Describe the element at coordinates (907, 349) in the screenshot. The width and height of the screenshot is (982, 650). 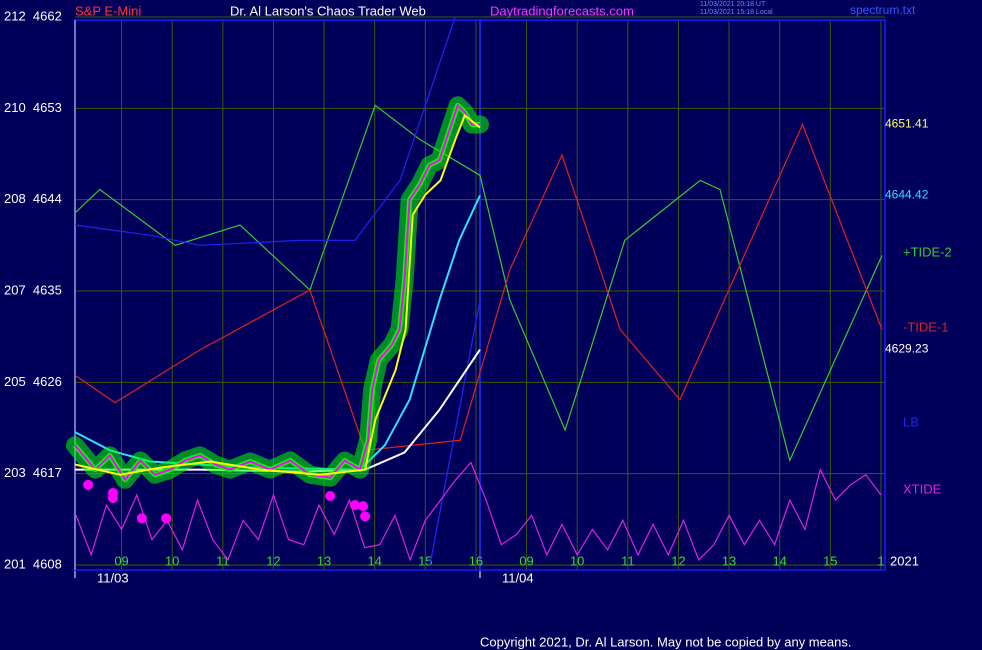
I see `end-value-label: 4629.23` at that location.